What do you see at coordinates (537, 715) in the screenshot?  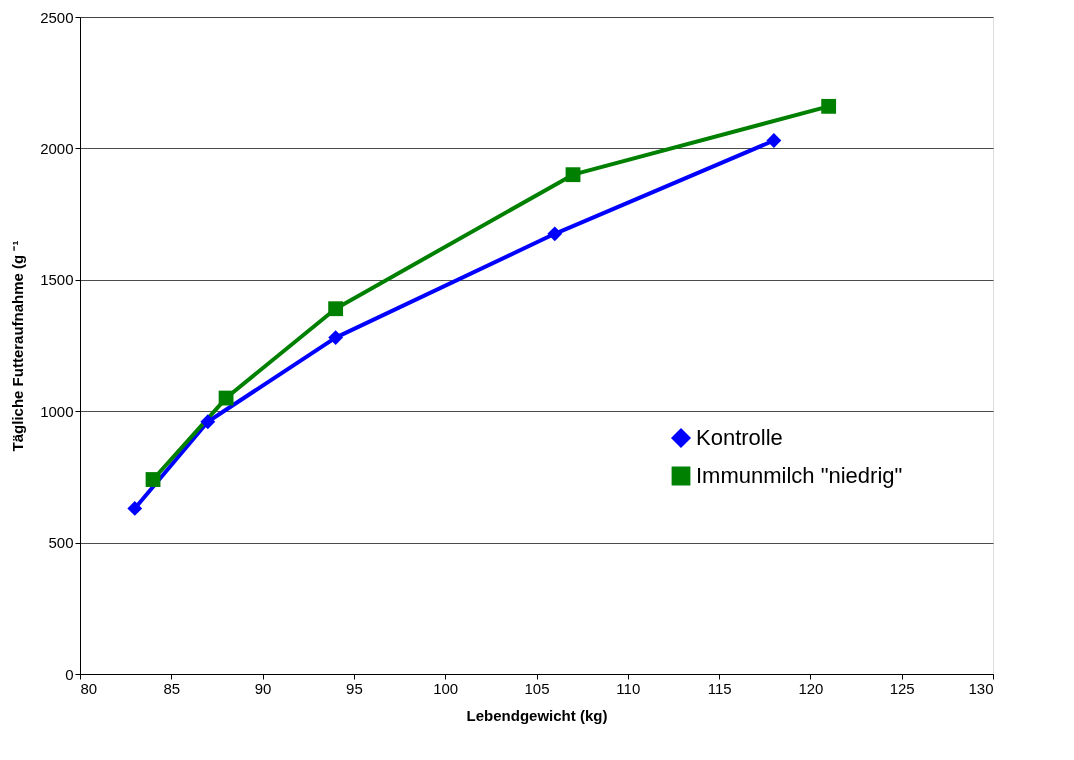 I see `x-axis-title: Lebendgewicht (kg)` at bounding box center [537, 715].